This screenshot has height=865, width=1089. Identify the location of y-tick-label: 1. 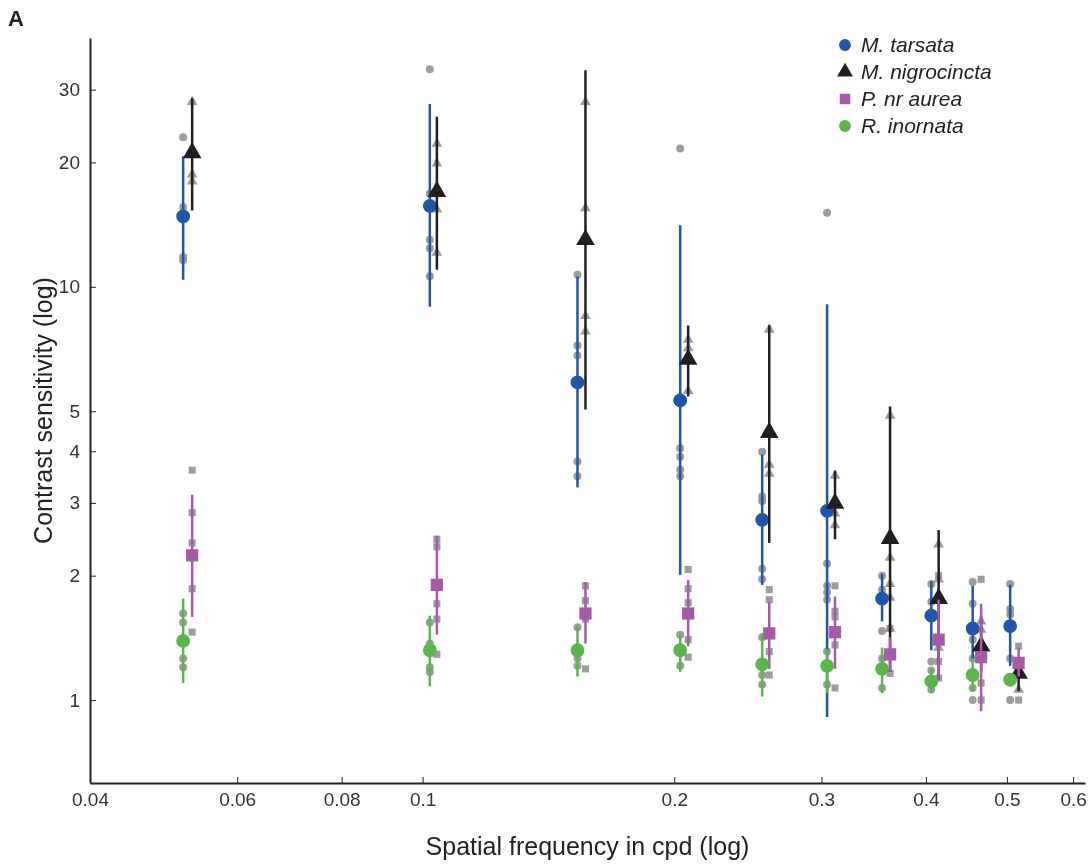
(74, 700).